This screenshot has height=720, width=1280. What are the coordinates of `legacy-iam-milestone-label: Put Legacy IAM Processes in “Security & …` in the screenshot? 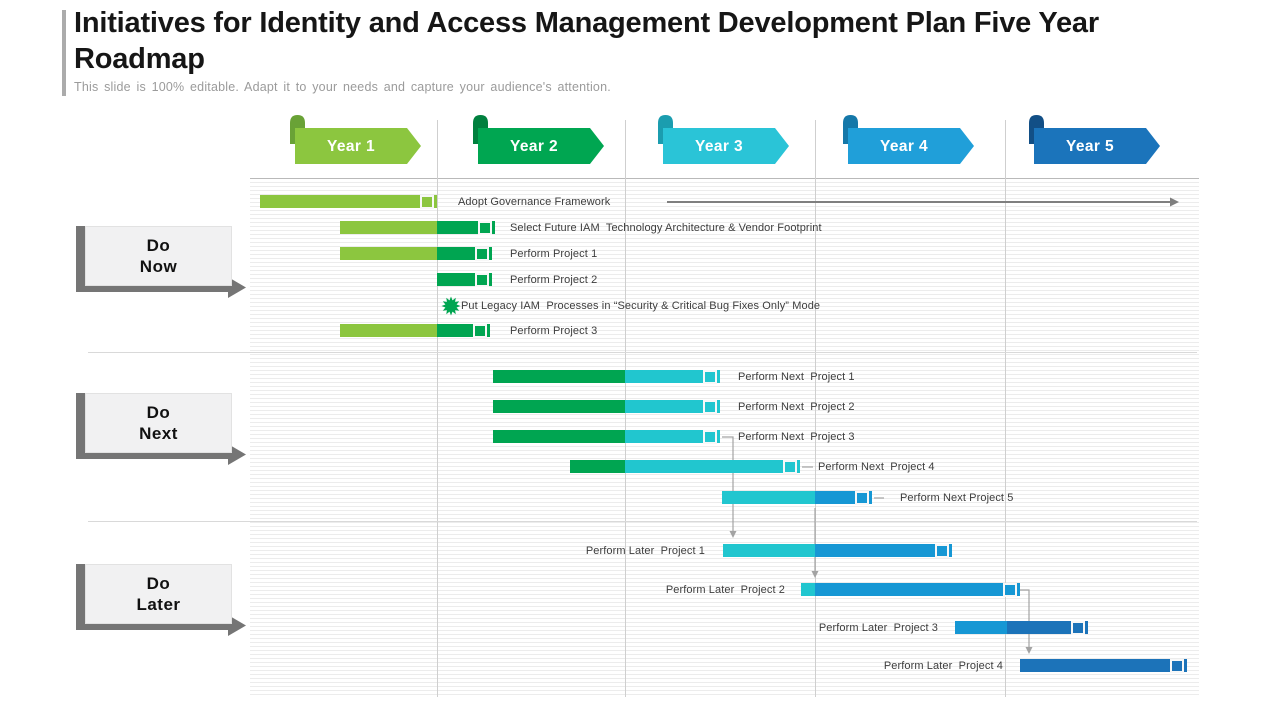 It's located at (641, 306).